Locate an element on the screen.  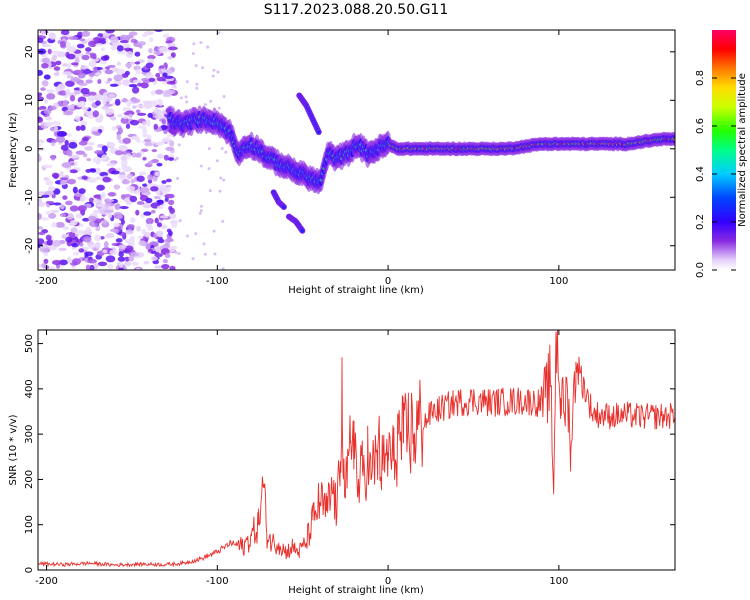
y-tick-label: 200 is located at coordinates (29, 479).